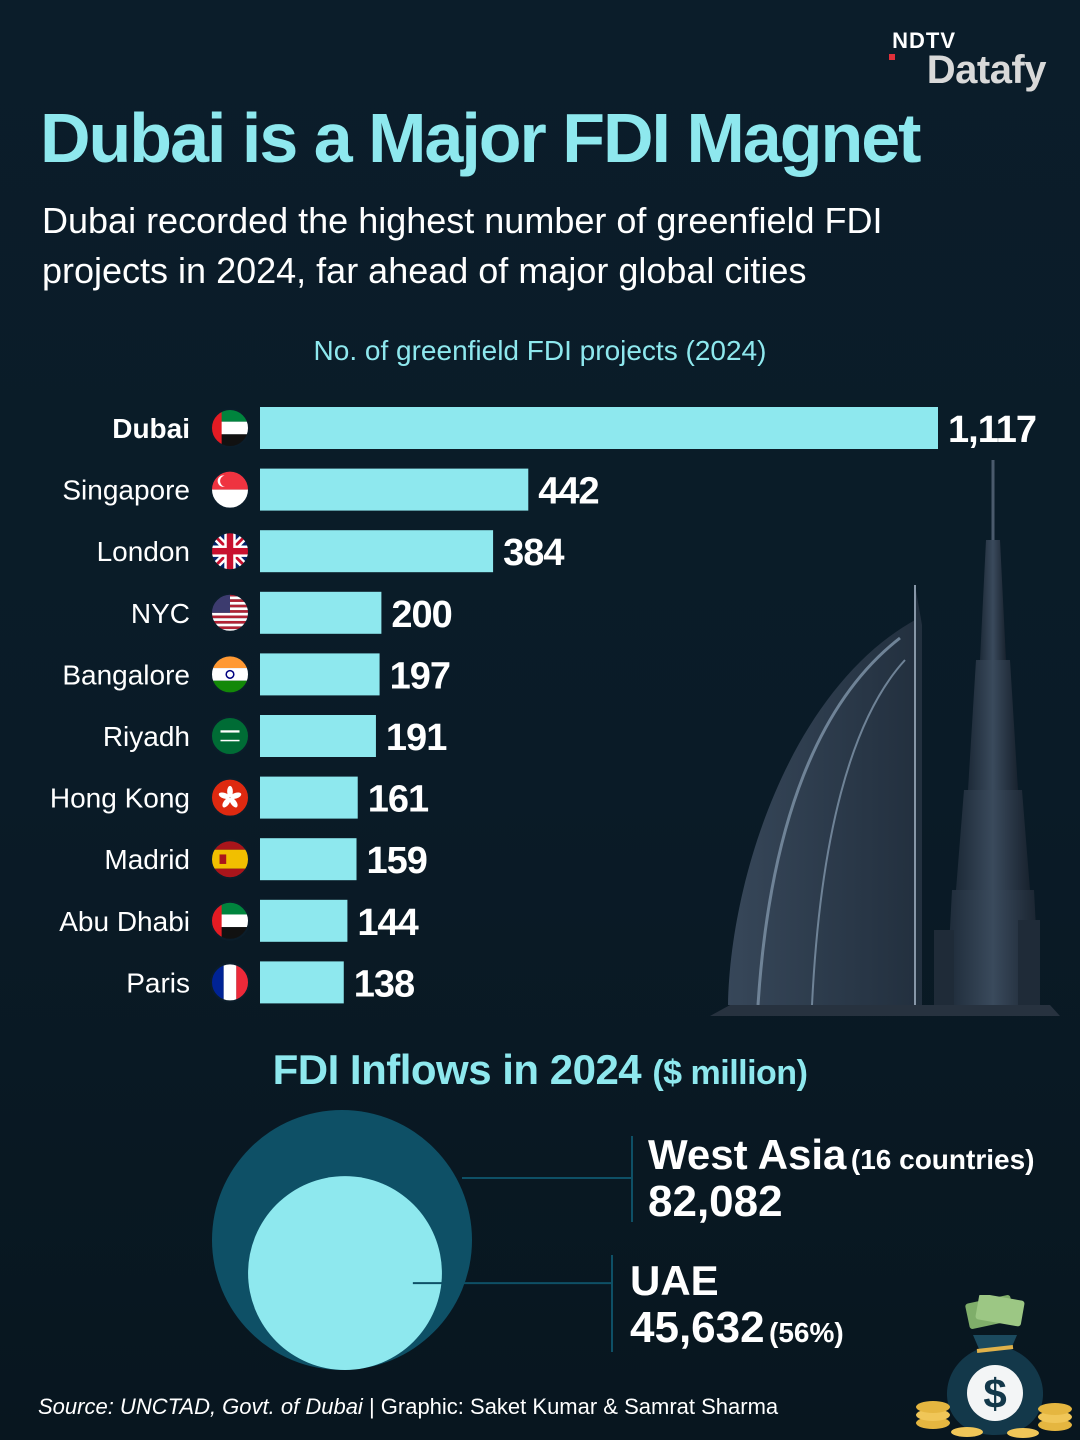  What do you see at coordinates (345, 1273) in the screenshot?
I see `uae-bubble` at bounding box center [345, 1273].